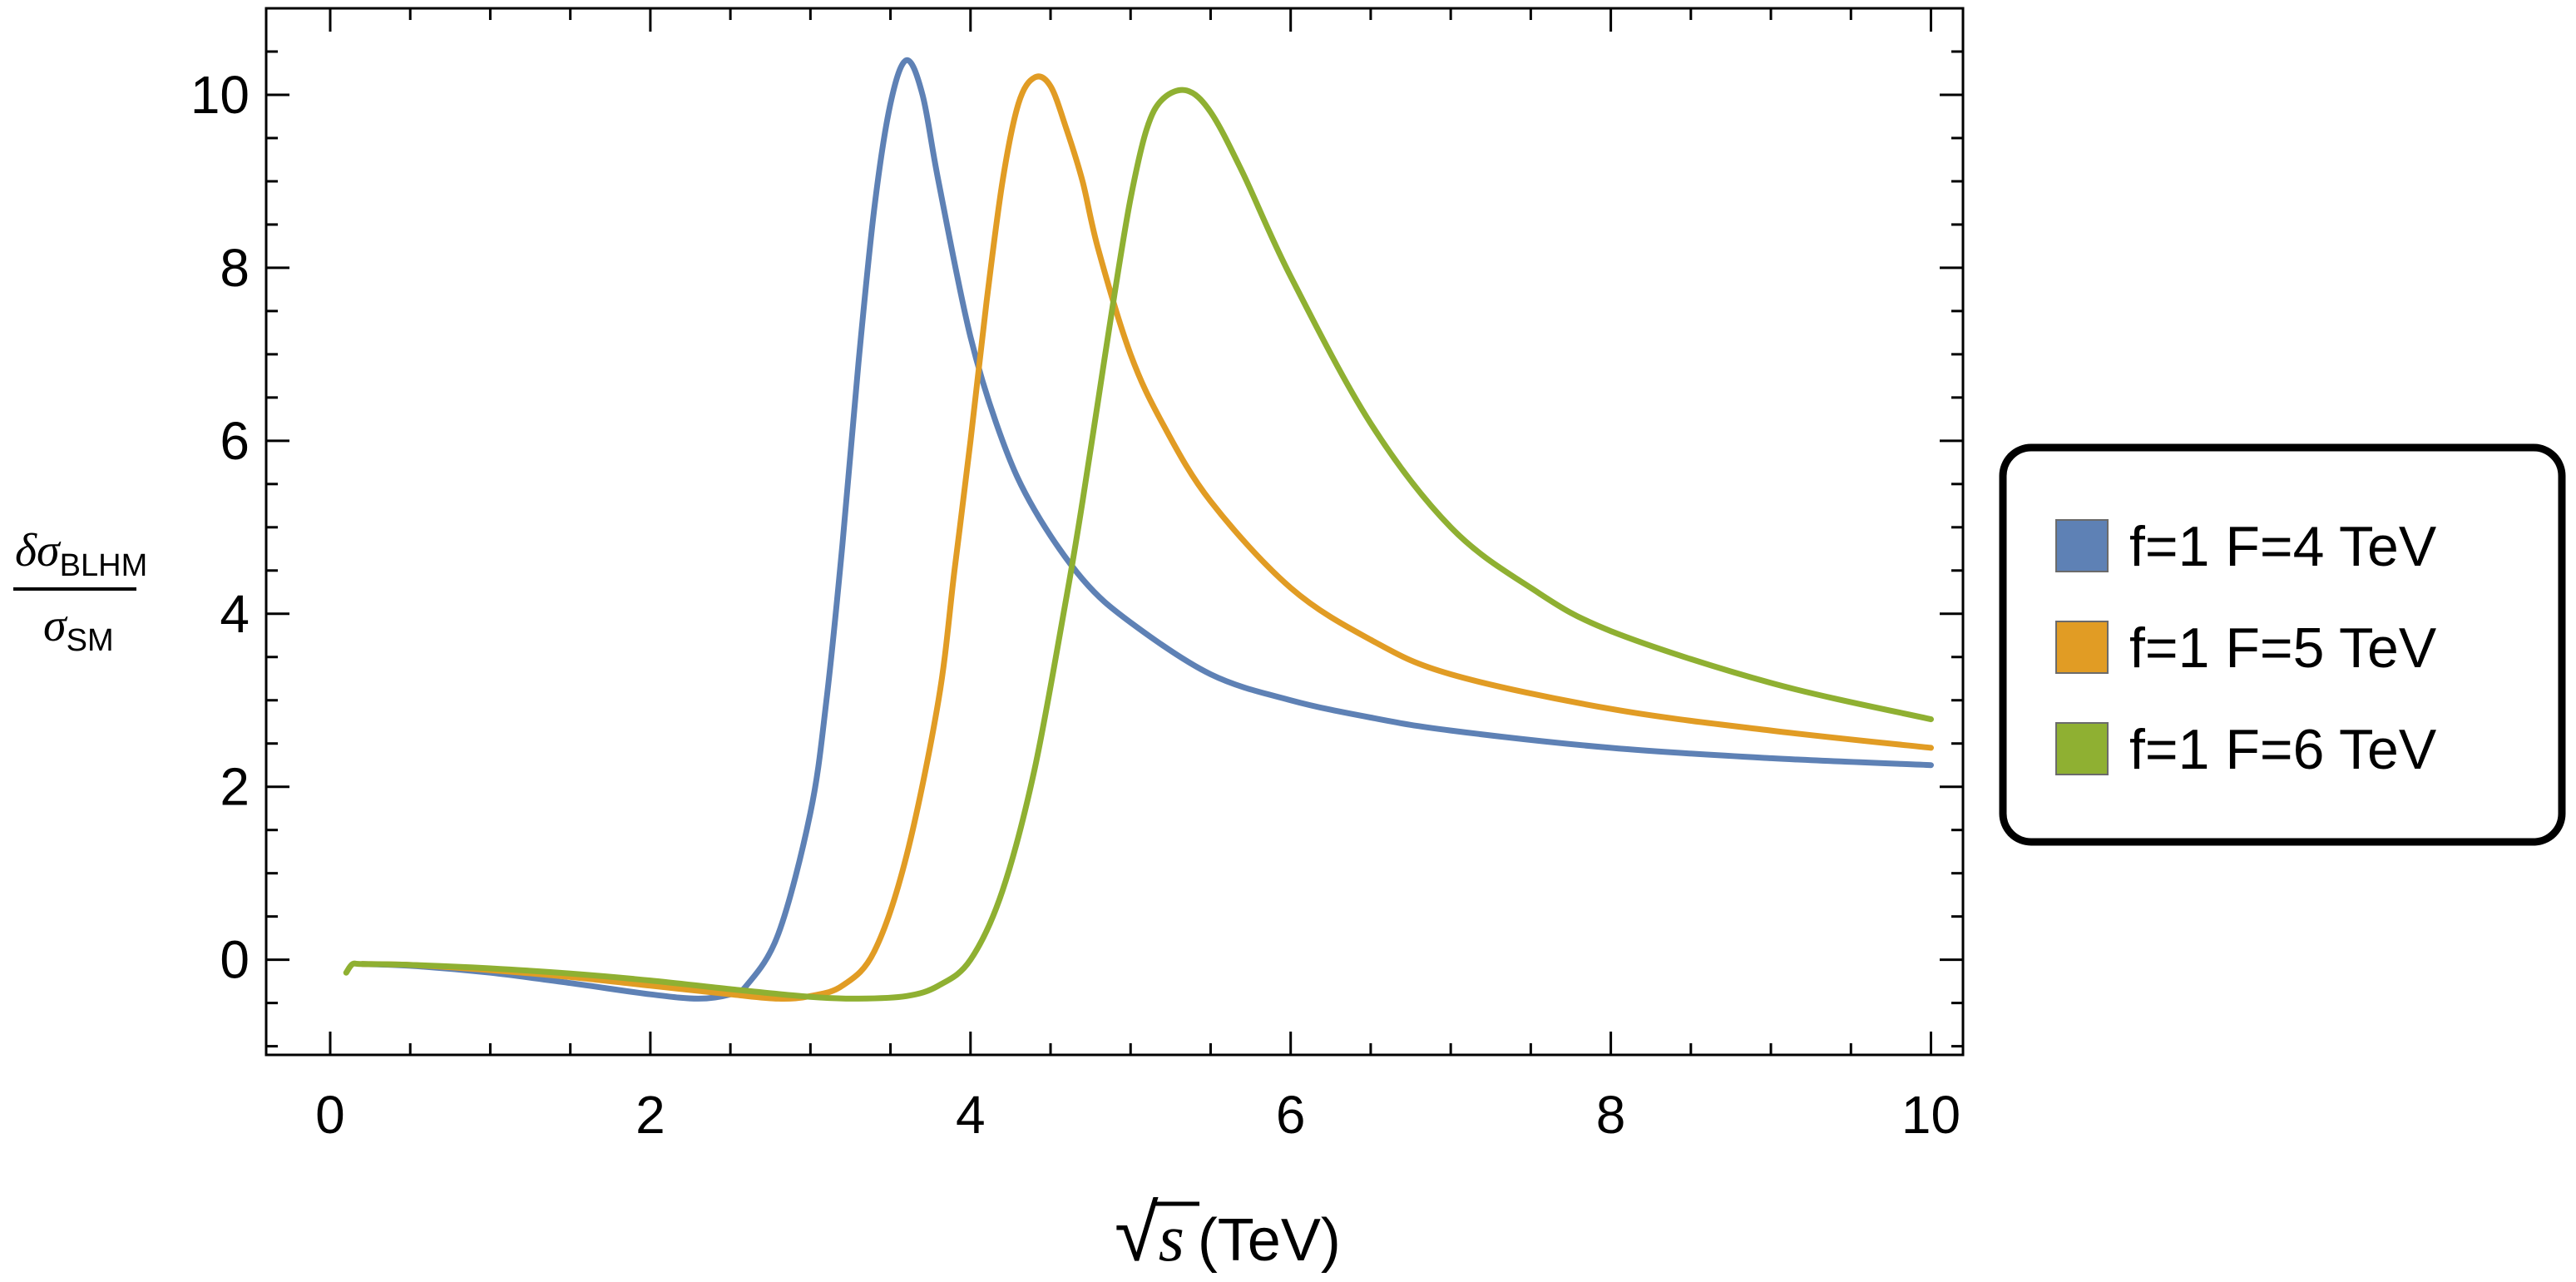 The height and width of the screenshot is (1282, 2576). Describe the element at coordinates (1291, 1115) in the screenshot. I see `x-tick-label: 6` at that location.